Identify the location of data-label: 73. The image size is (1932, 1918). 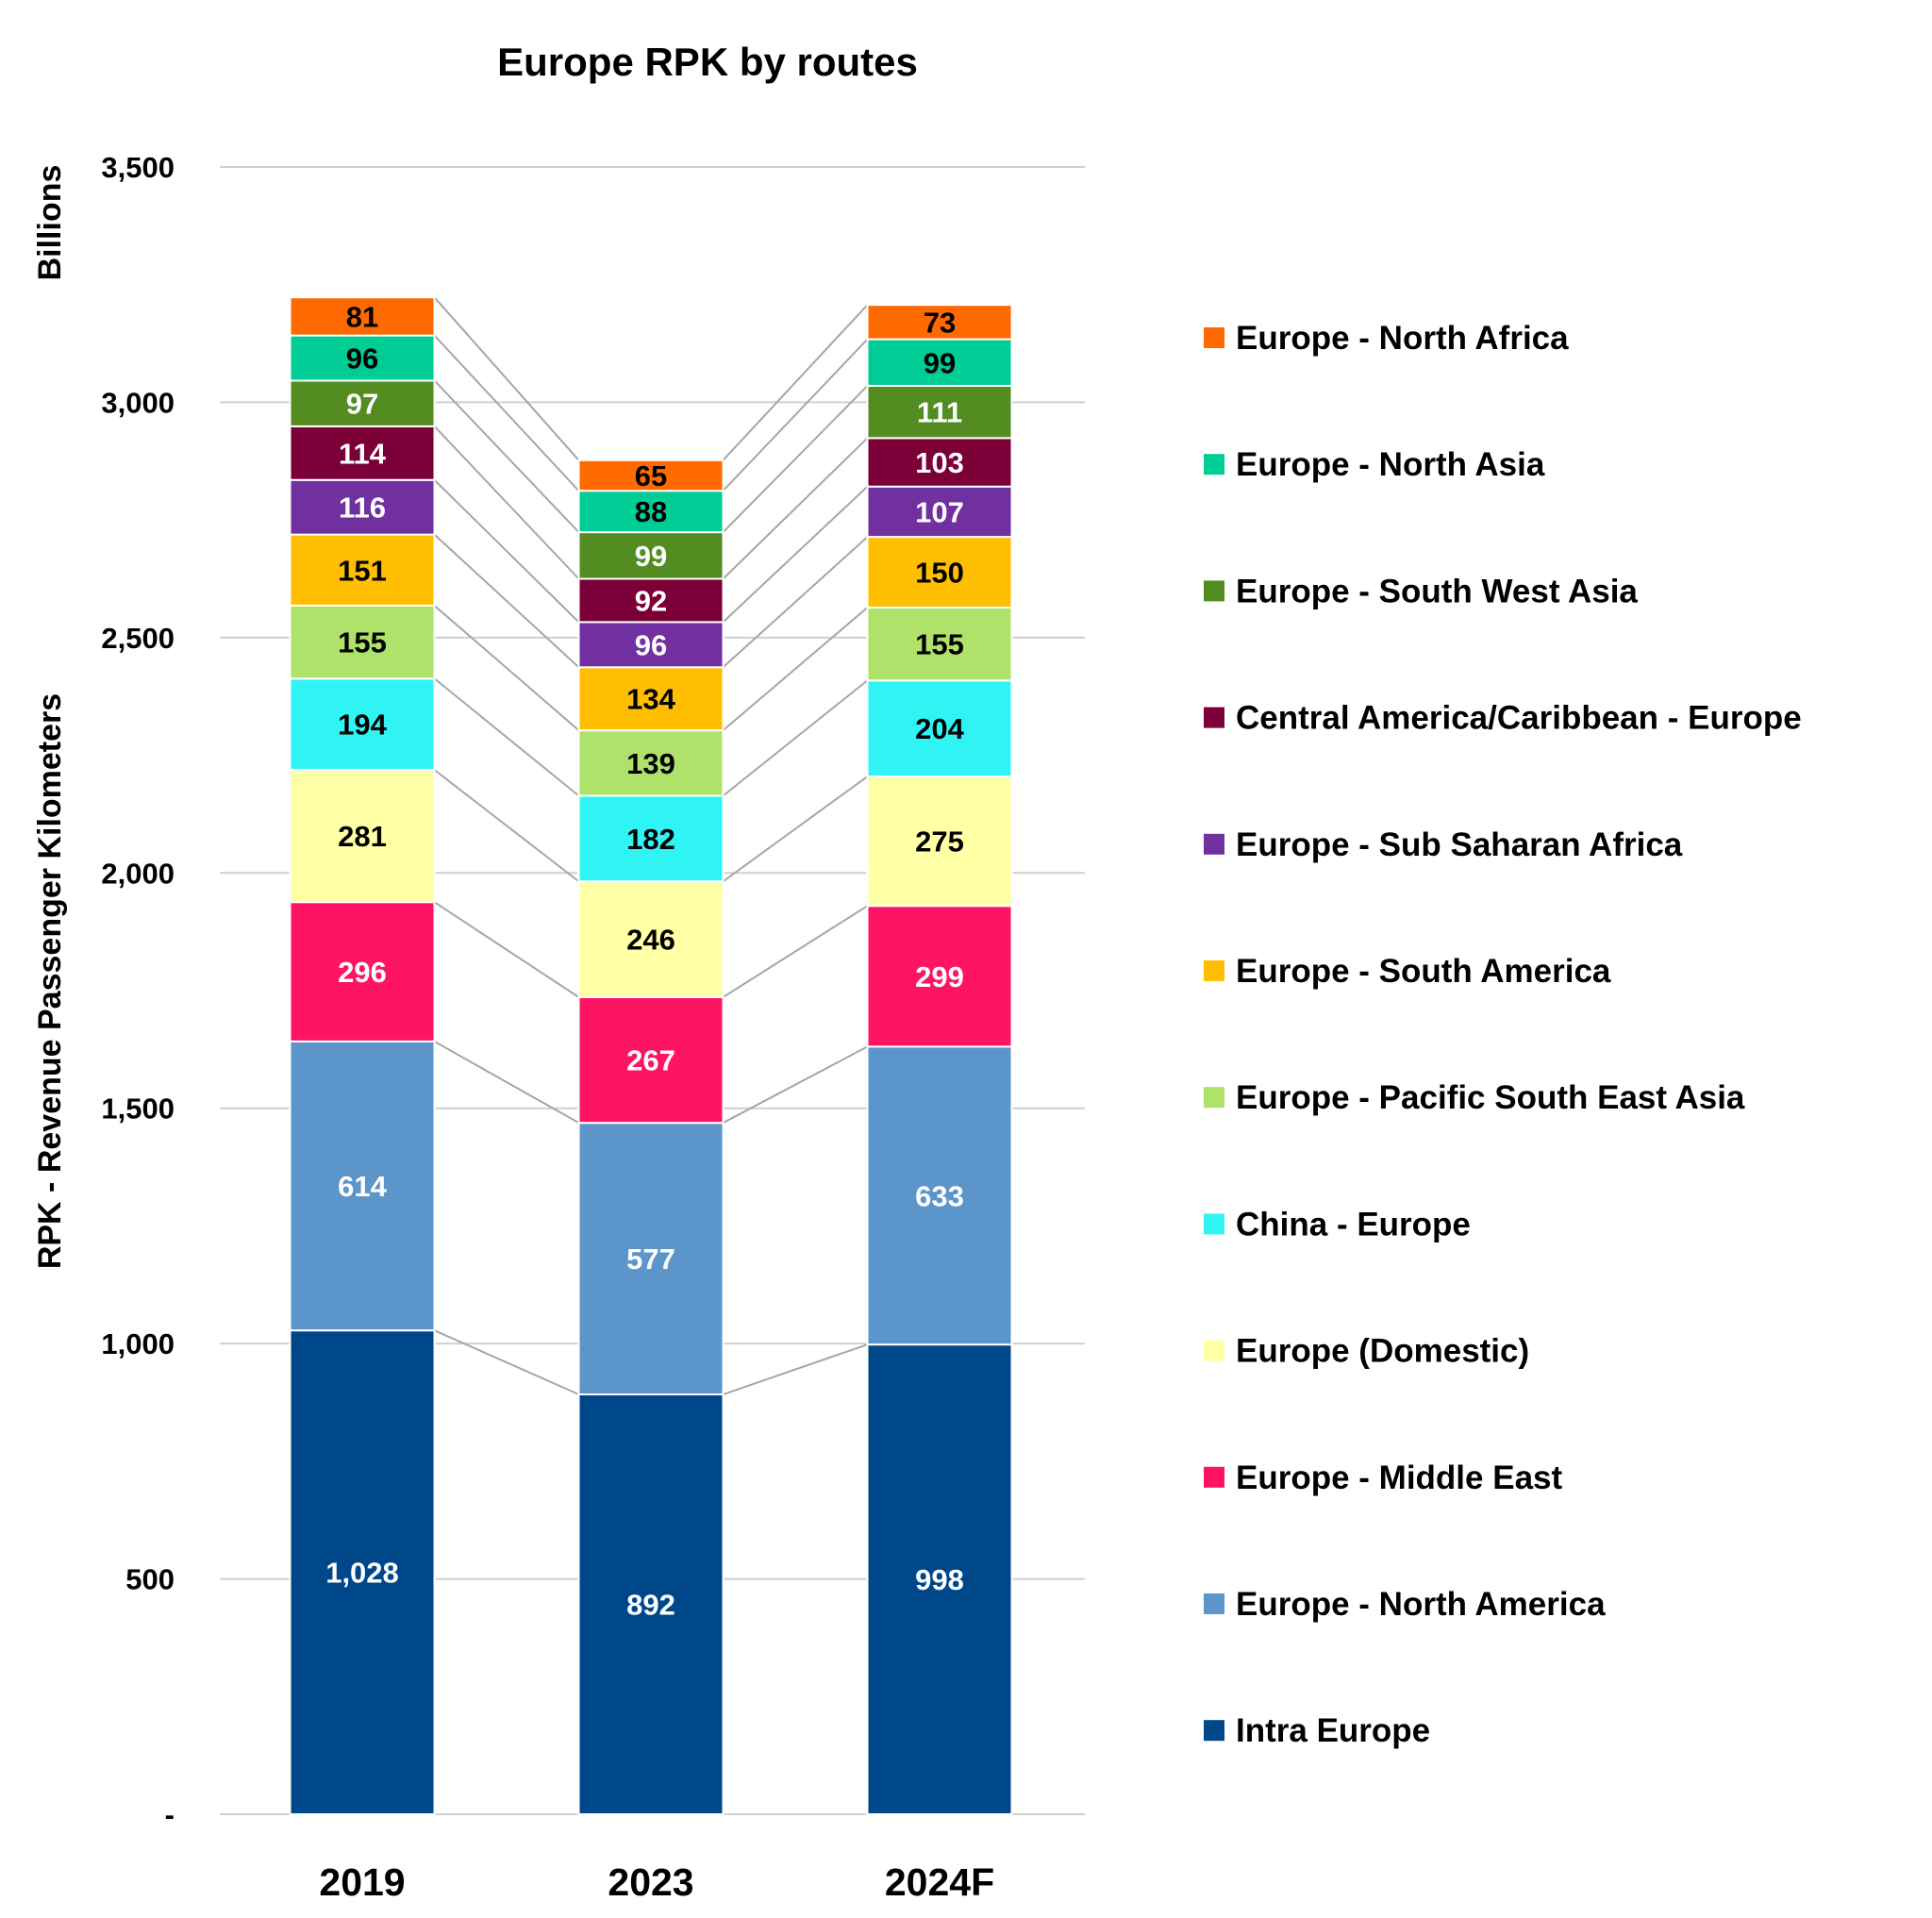
(940, 322).